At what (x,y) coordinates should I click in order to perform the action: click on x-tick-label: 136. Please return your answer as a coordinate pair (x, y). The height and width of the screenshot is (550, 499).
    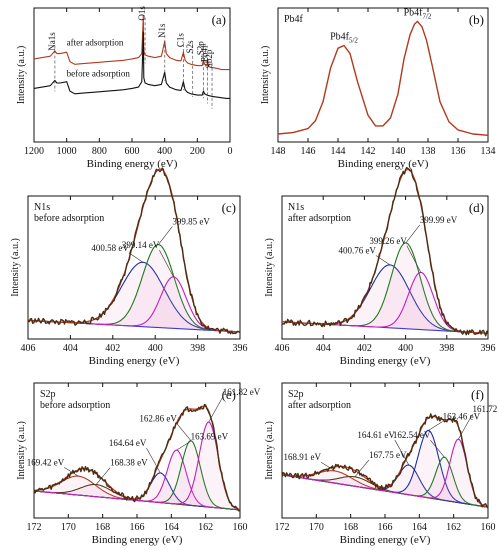
    Looking at the image, I should click on (458, 151).